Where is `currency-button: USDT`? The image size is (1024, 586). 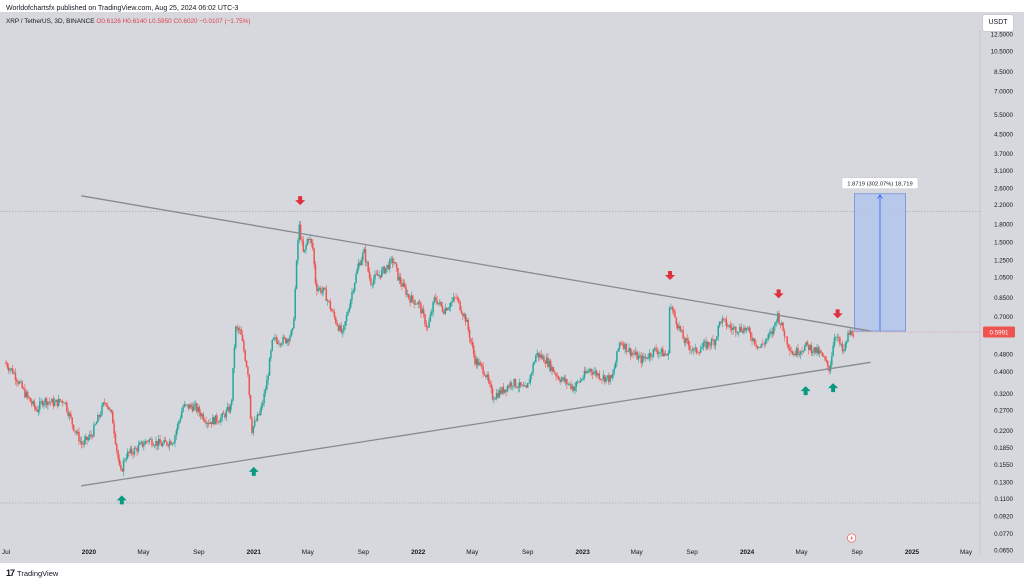 currency-button: USDT is located at coordinates (998, 23).